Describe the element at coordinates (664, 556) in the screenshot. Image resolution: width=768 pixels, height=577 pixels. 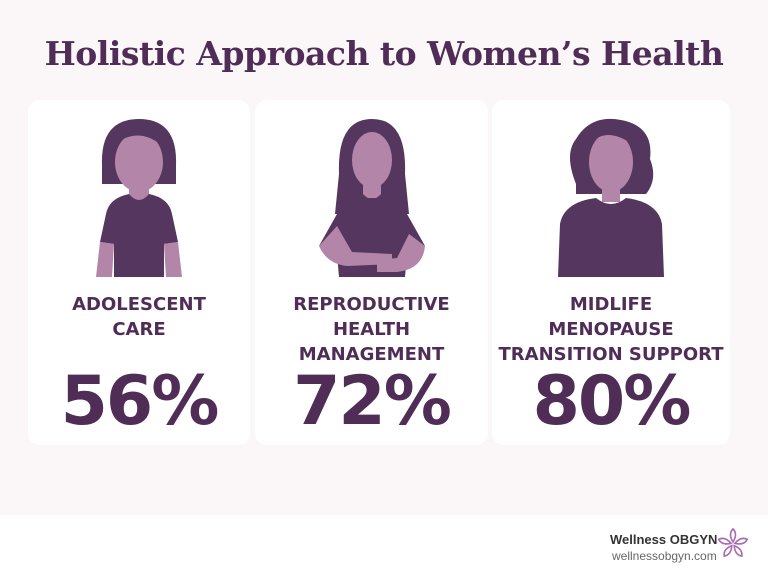
I see `brand-url: wellnessobgyn.com` at that location.